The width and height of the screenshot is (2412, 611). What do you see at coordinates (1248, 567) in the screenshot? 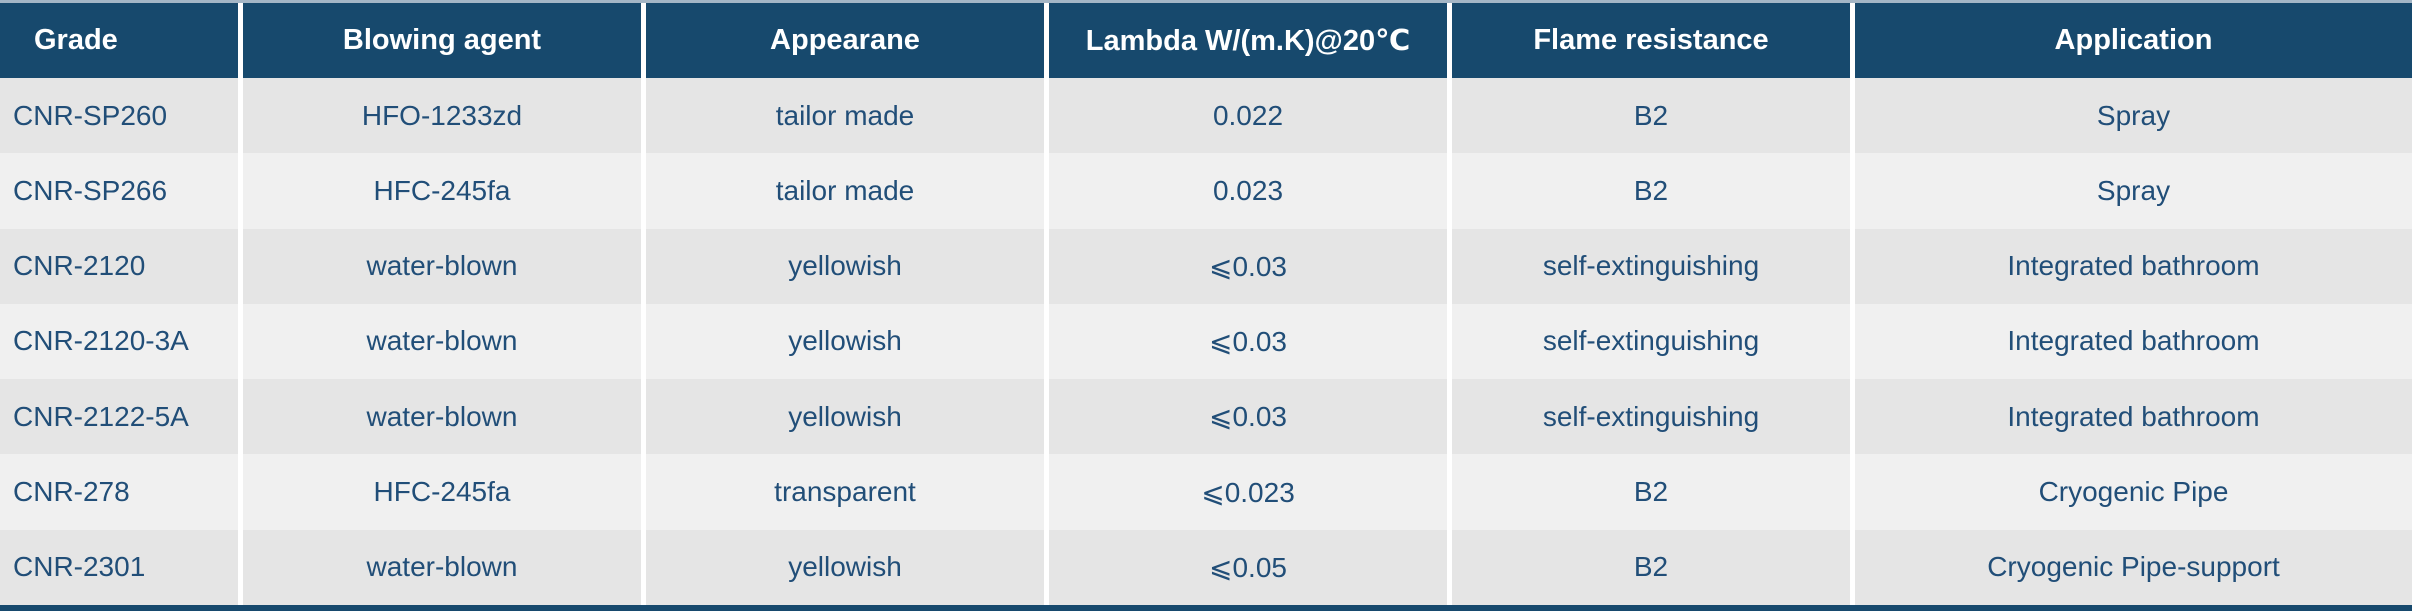
I see `table-cell-lambda: ⩽0.05` at bounding box center [1248, 567].